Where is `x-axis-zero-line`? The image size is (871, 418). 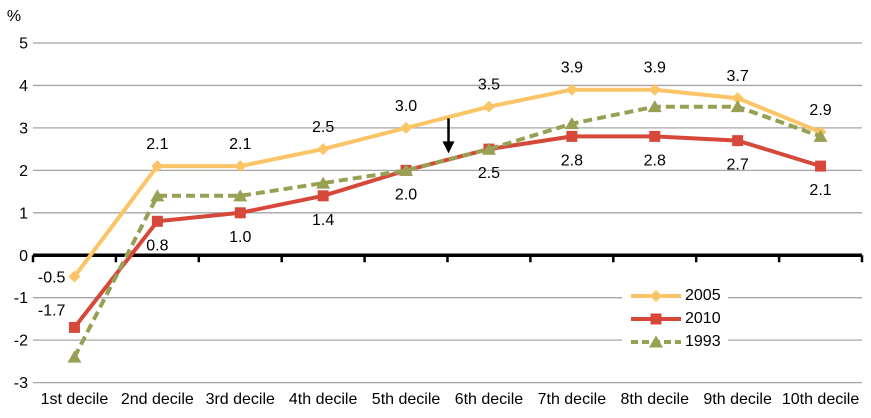
x-axis-zero-line is located at coordinates (447, 258).